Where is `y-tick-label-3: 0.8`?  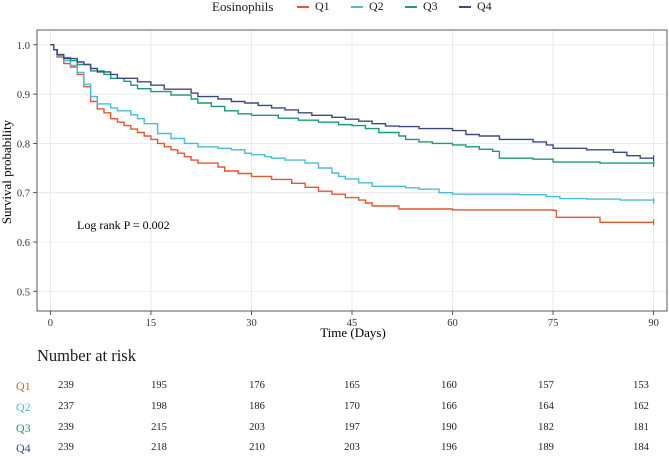
y-tick-label-3: 0.8 is located at coordinates (23, 144).